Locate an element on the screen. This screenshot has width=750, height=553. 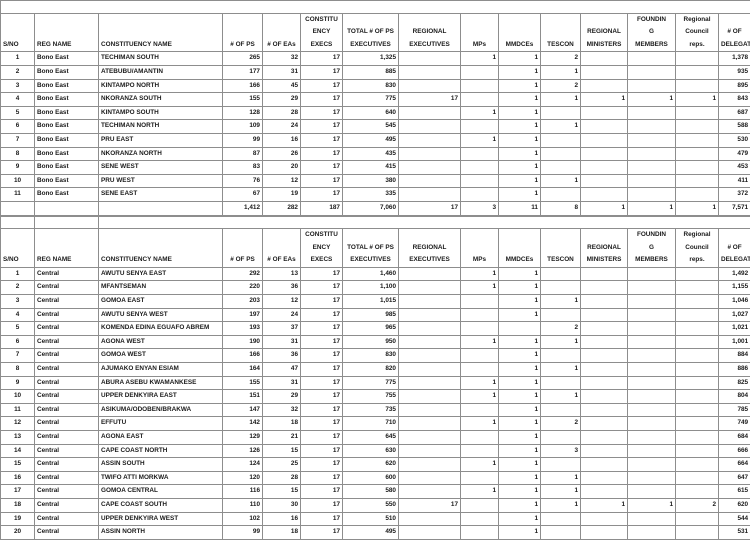
row-regional-council-reps: 1 is located at coordinates (697, 208).